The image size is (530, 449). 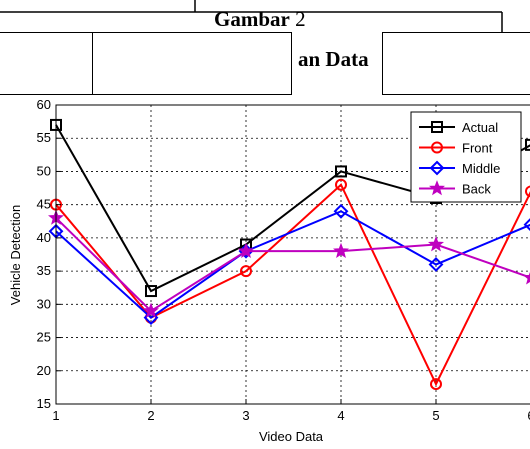 What do you see at coordinates (55, 415) in the screenshot?
I see `x-tick-label: 1` at bounding box center [55, 415].